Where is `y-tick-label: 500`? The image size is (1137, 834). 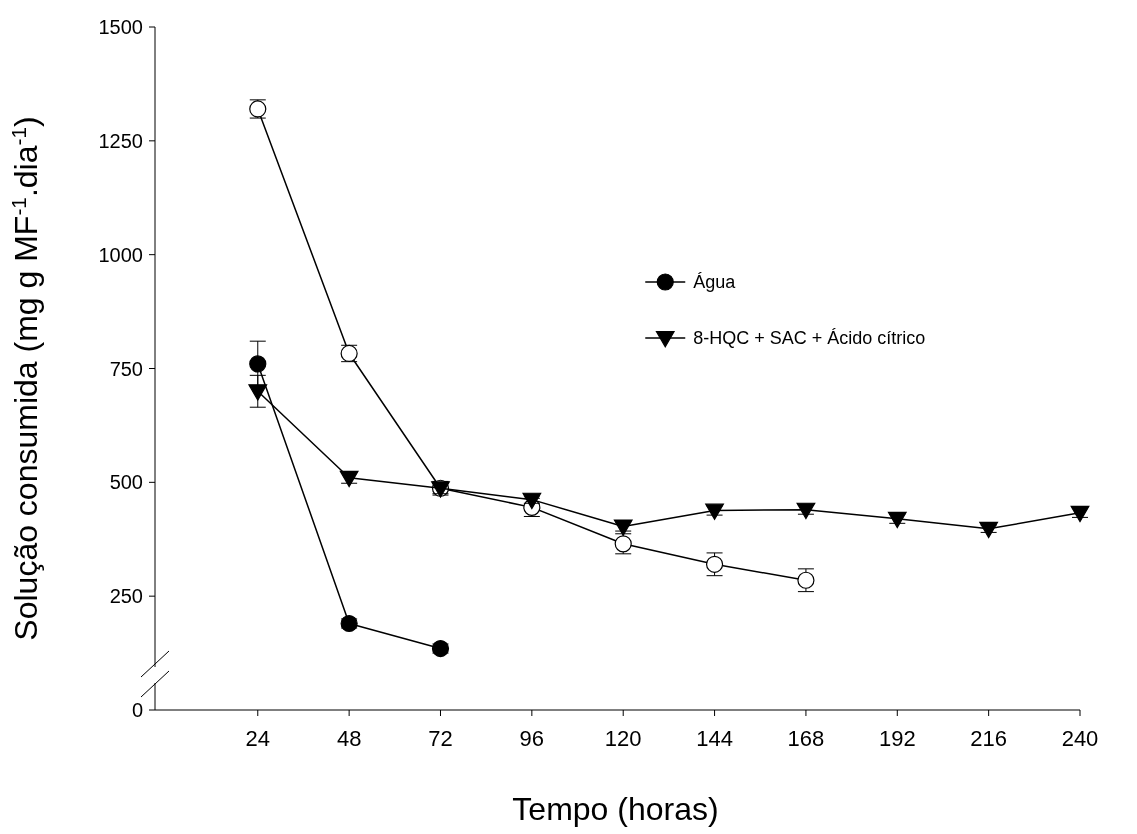 y-tick-label: 500 is located at coordinates (126, 482).